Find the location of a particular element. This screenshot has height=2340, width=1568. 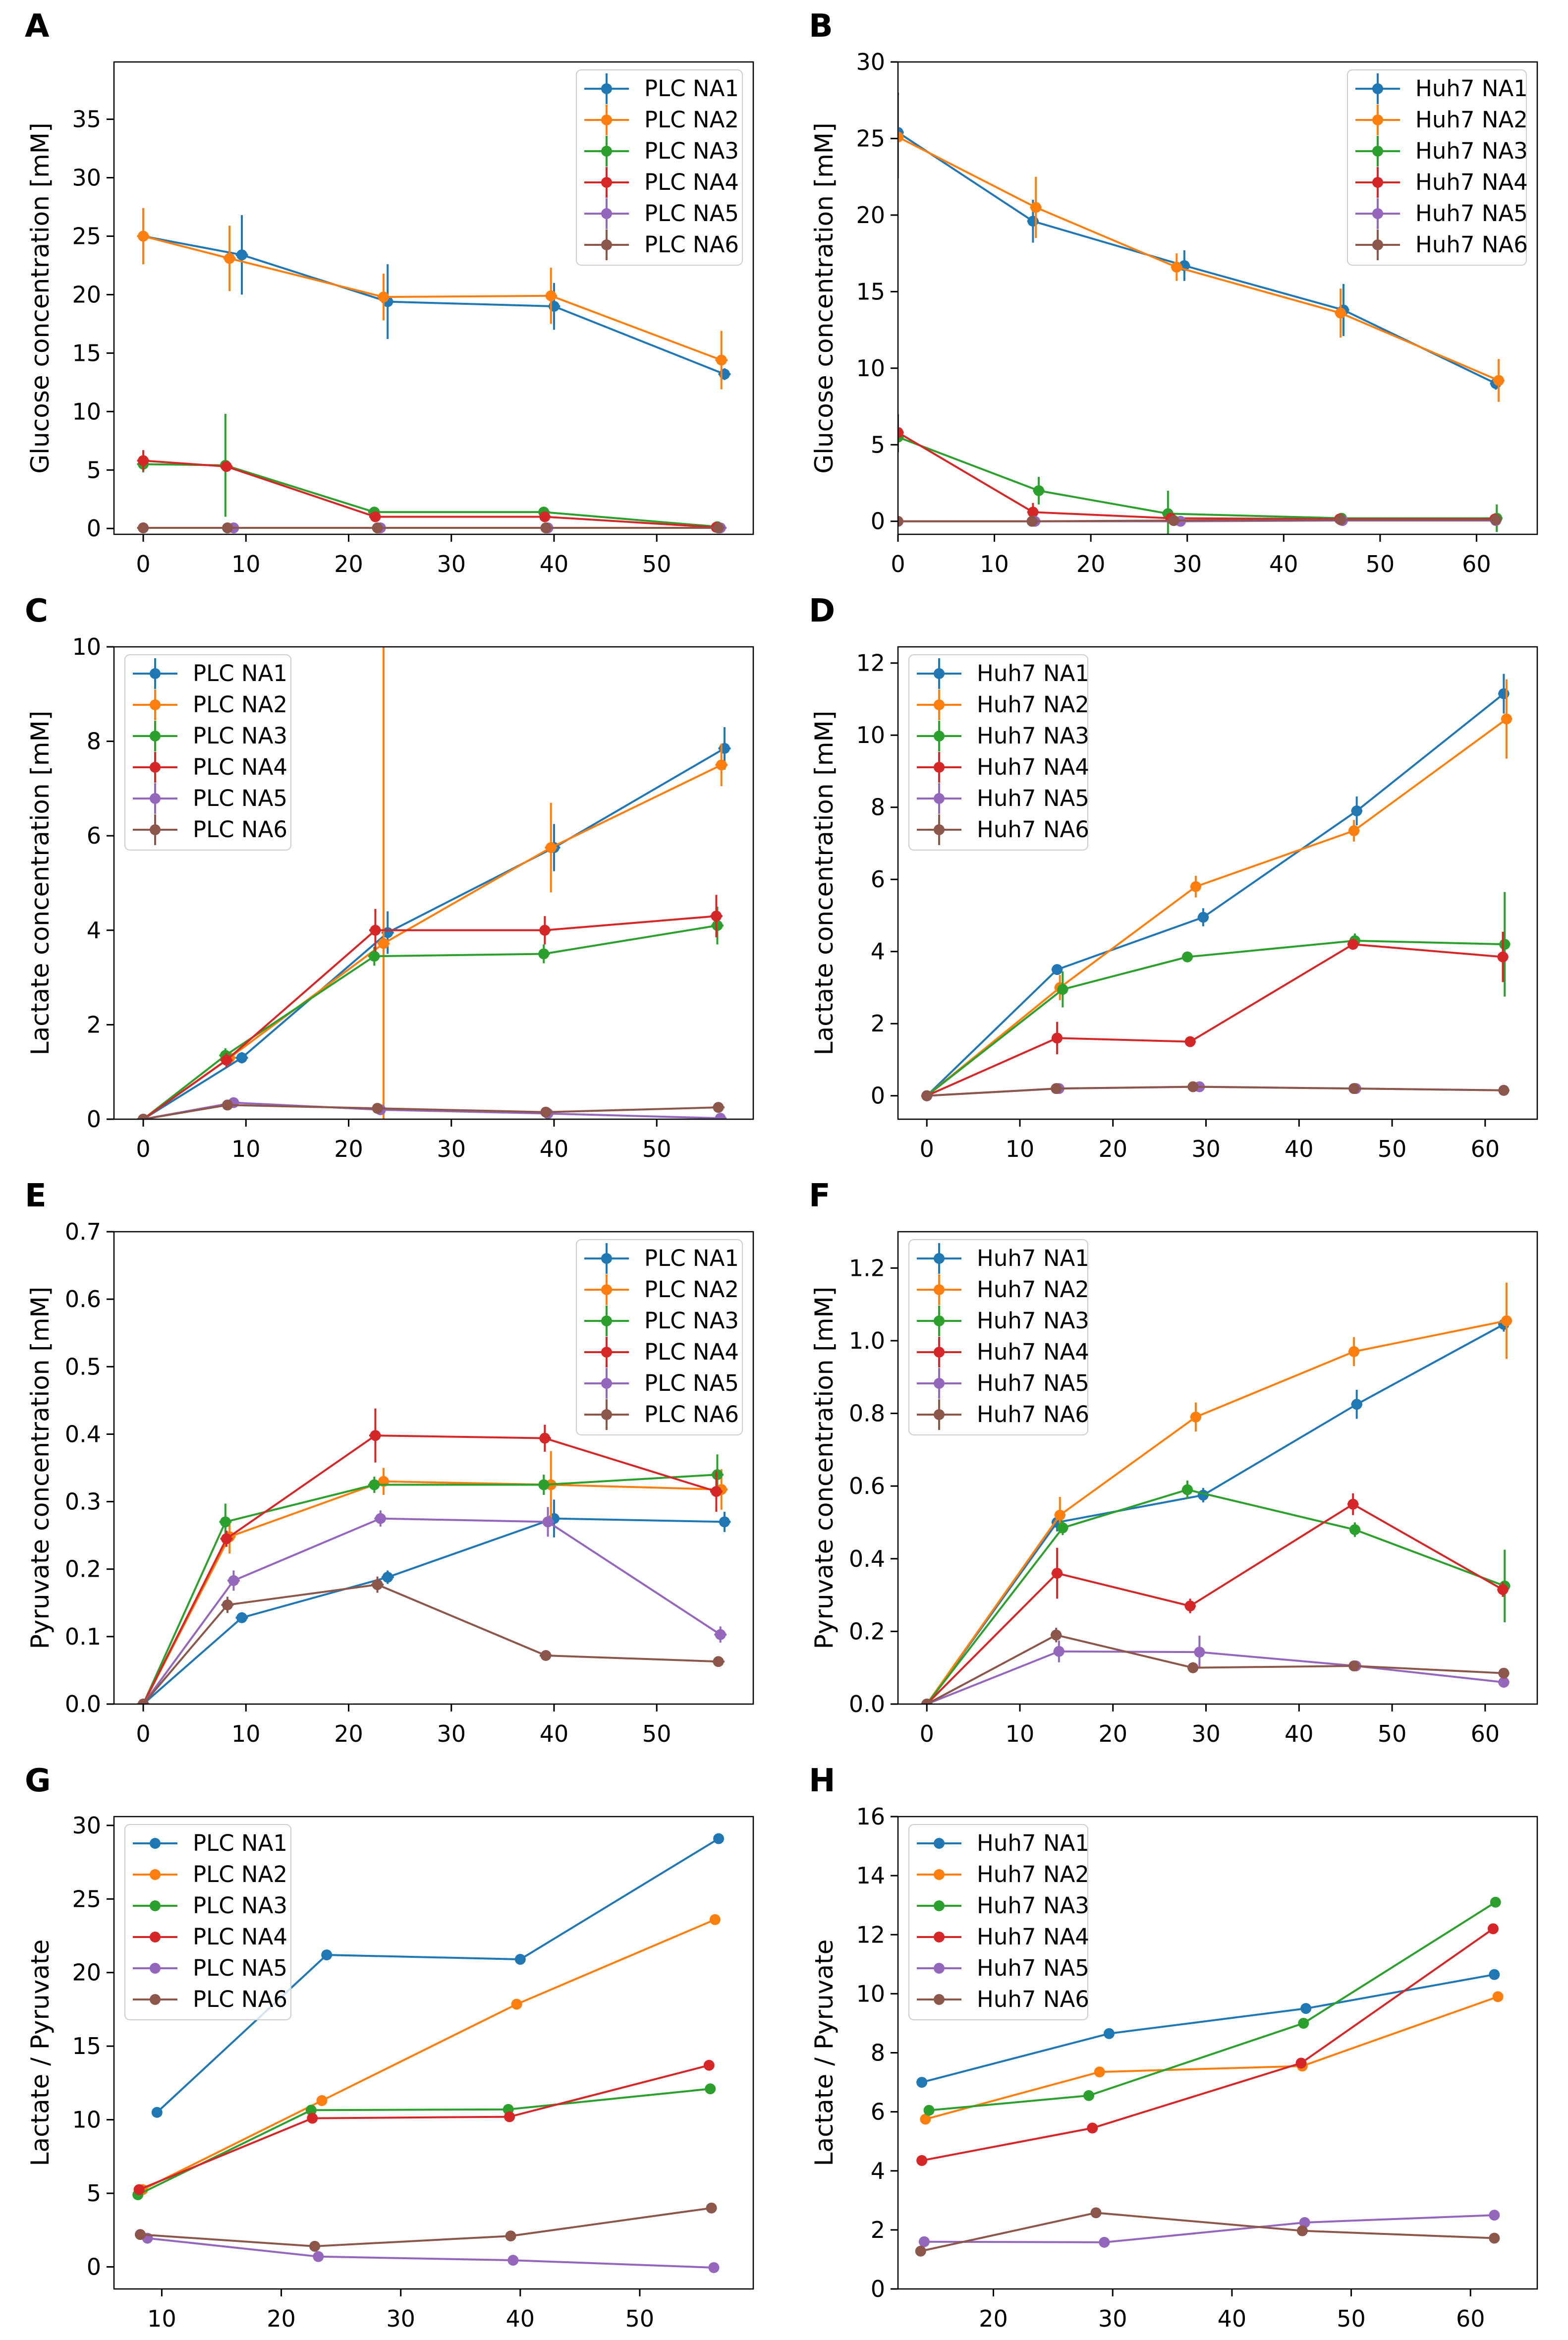

legend-label: Huh7 NA4 is located at coordinates (1033, 1937).